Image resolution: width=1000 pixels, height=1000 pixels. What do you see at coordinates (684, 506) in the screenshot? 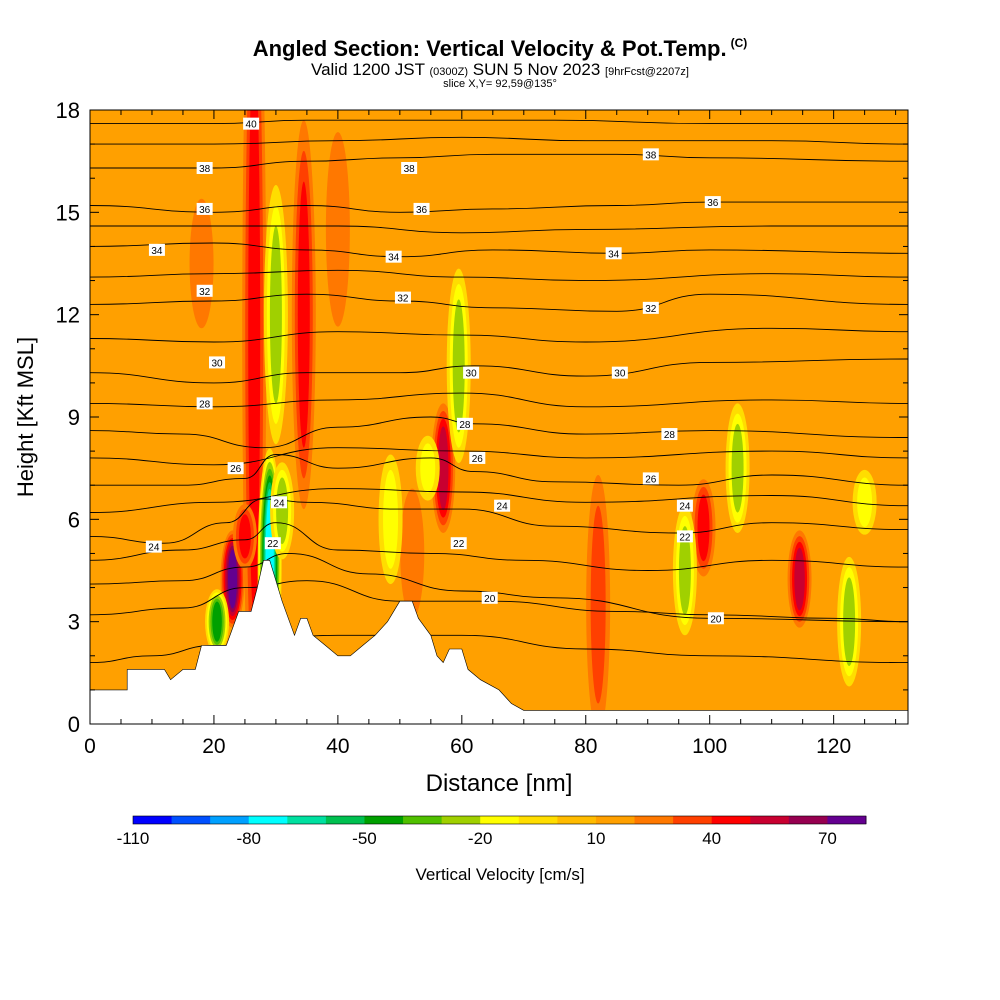
I see `contour-label: 24` at bounding box center [684, 506].